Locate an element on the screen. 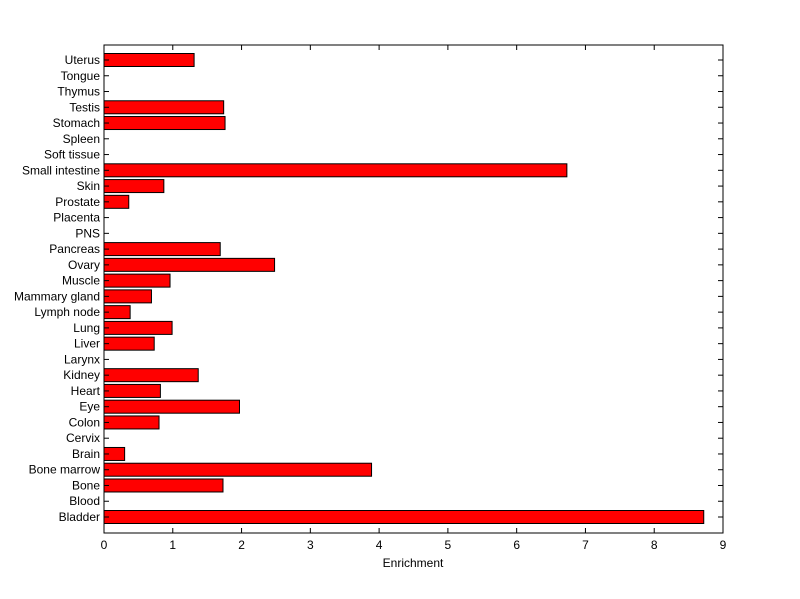  bar-pancreas is located at coordinates (162, 249).